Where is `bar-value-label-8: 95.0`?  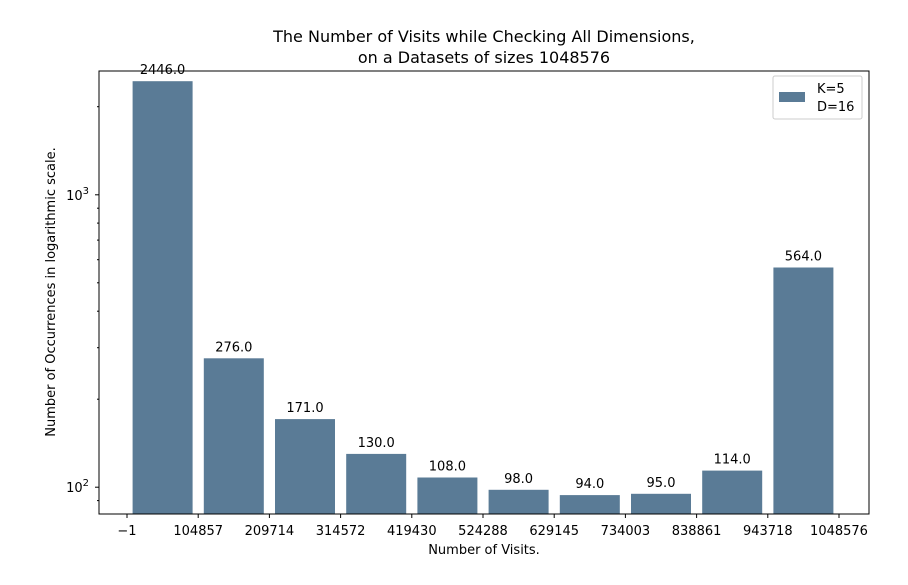
bar-value-label-8: 95.0 is located at coordinates (661, 483).